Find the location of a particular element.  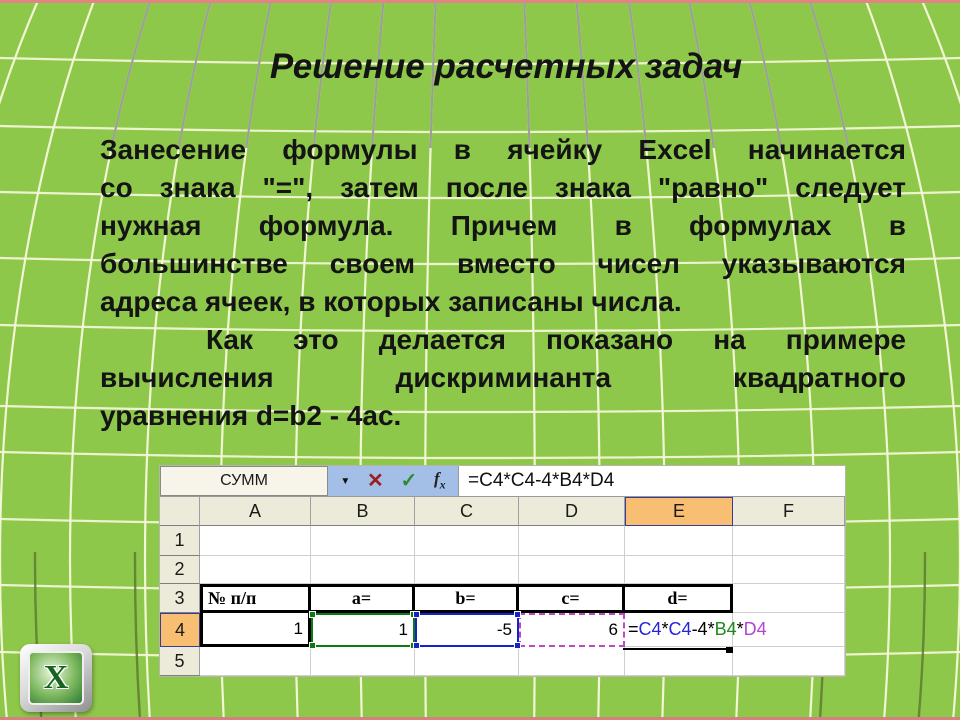

formula-bar: СУММ ▼ ✕ ✓ fx =C4*C4-4*B4*D4 is located at coordinates (502, 481).